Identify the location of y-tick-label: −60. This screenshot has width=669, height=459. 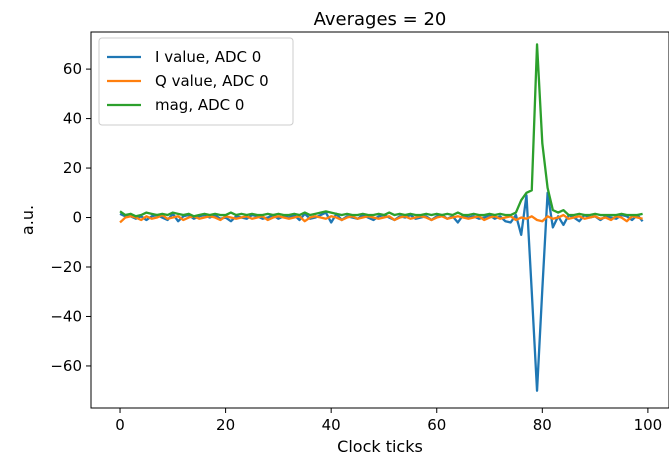
(66, 366).